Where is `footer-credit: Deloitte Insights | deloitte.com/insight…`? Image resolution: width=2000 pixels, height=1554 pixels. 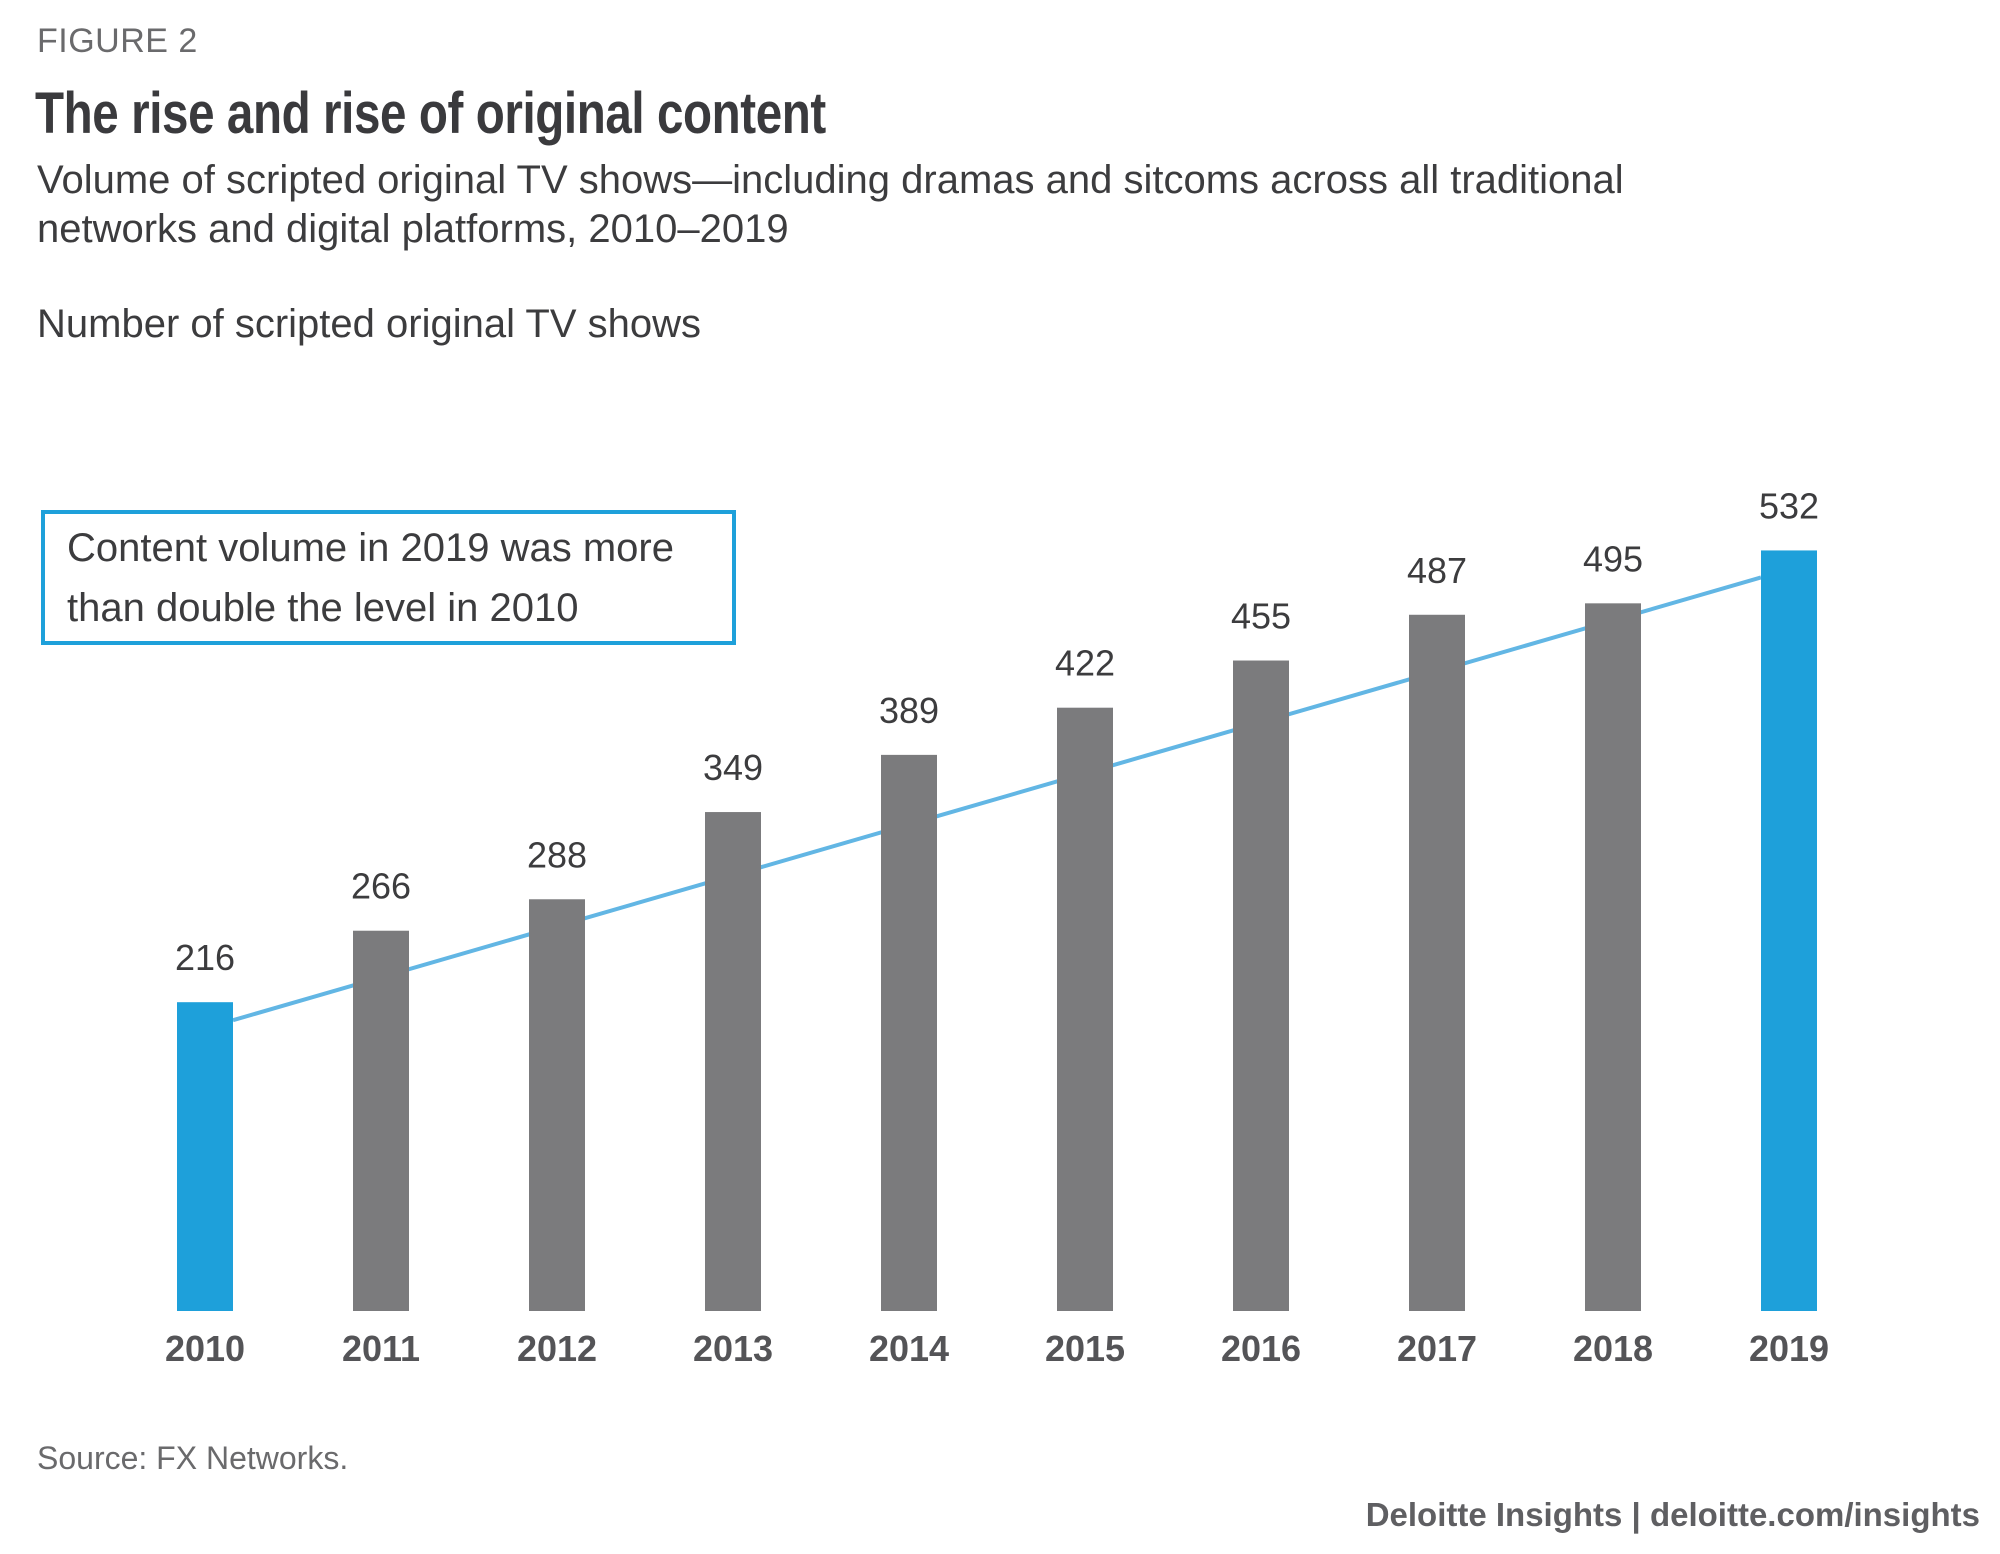
footer-credit: Deloitte Insights | deloitte.com/insight… is located at coordinates (1672, 1514).